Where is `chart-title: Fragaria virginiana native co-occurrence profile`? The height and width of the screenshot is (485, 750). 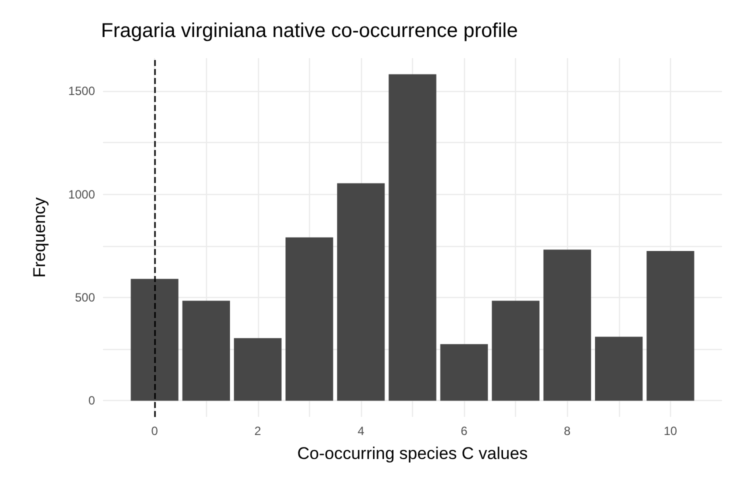
chart-title: Fragaria virginiana native co-occurrence profile is located at coordinates (309, 31).